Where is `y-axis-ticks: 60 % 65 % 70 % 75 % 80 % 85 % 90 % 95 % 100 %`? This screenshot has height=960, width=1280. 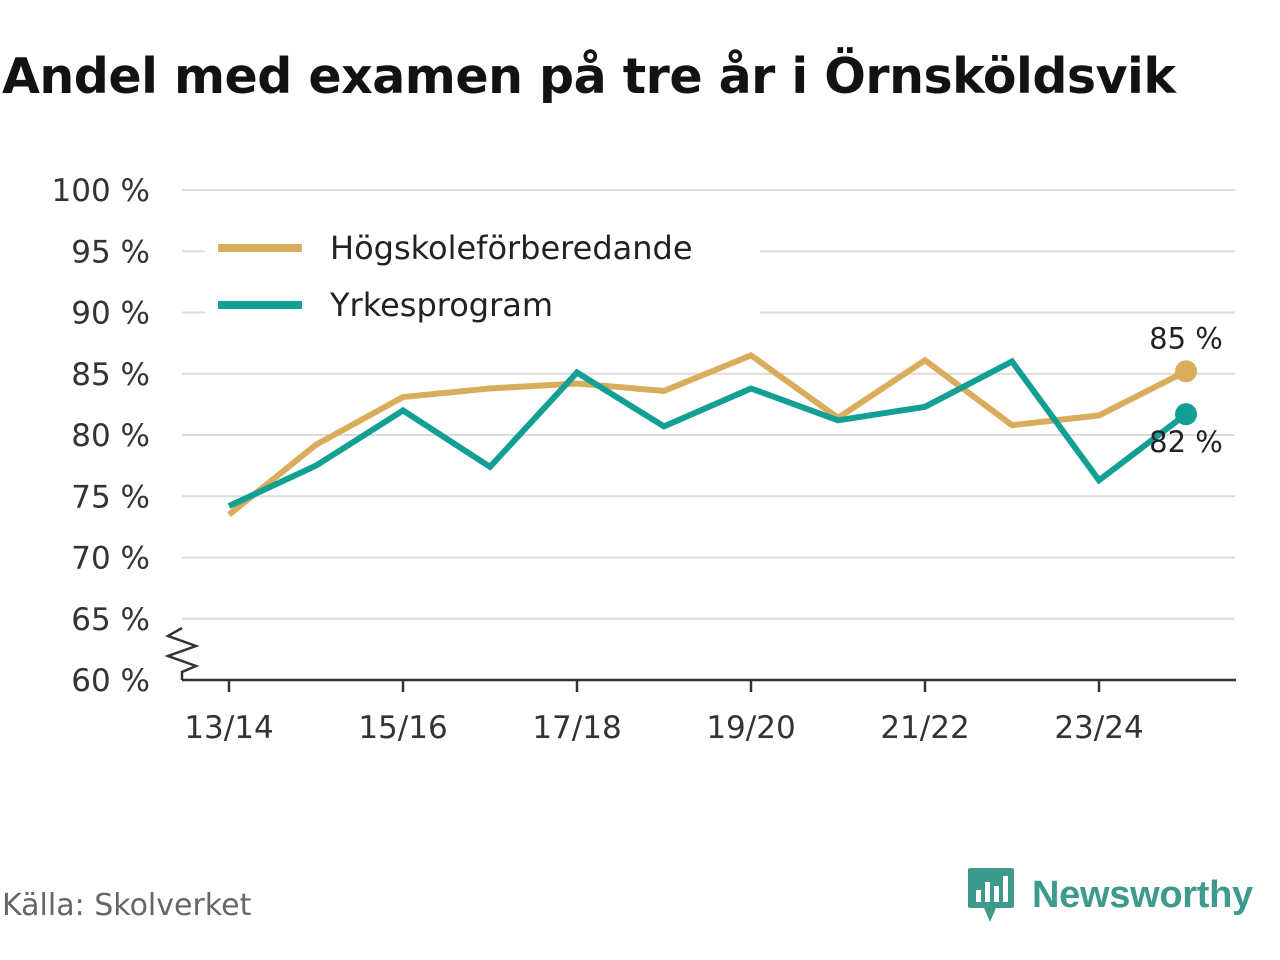
y-axis-ticks: 60 % 65 % 70 % 75 % 80 % 85 % 90 % 95 % 100 % is located at coordinates (101, 436).